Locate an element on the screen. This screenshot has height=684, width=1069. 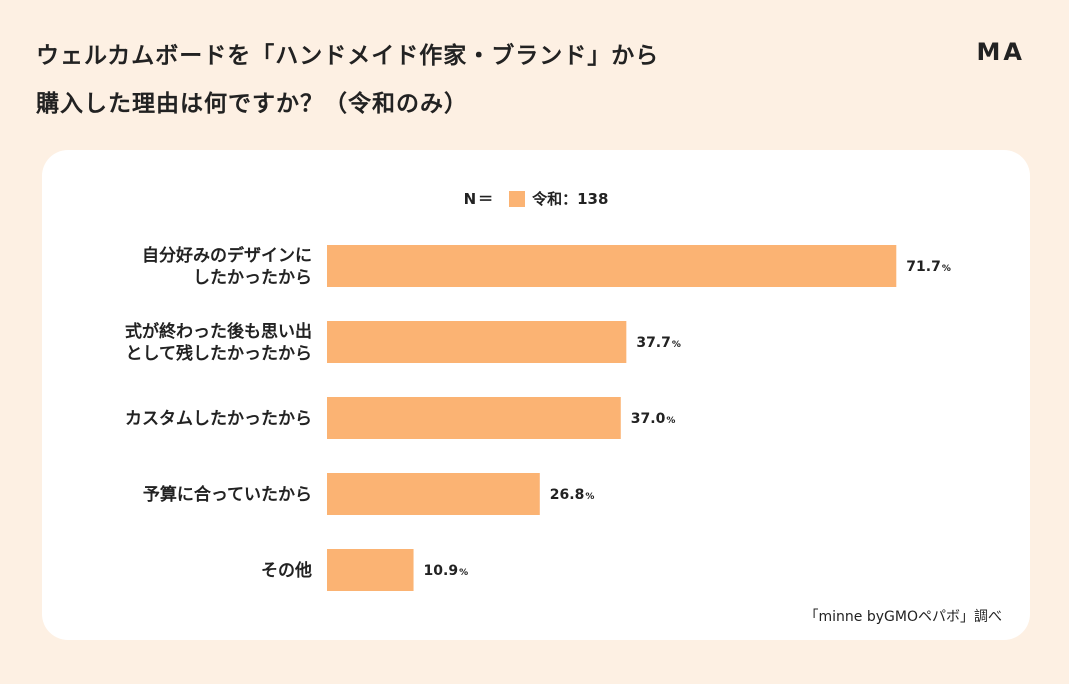
category-label-1-line-2: したかったから is located at coordinates (252, 278).